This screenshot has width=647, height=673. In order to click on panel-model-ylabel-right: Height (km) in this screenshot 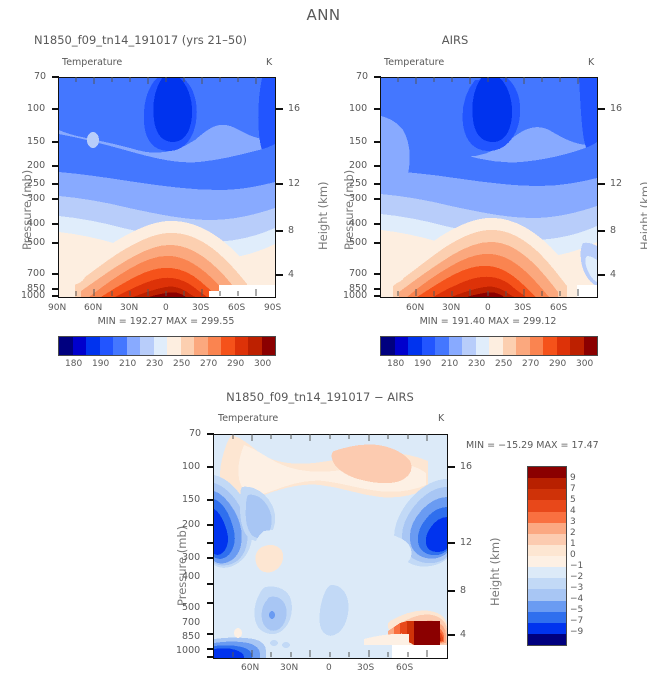, I will do `click(323, 215)`.